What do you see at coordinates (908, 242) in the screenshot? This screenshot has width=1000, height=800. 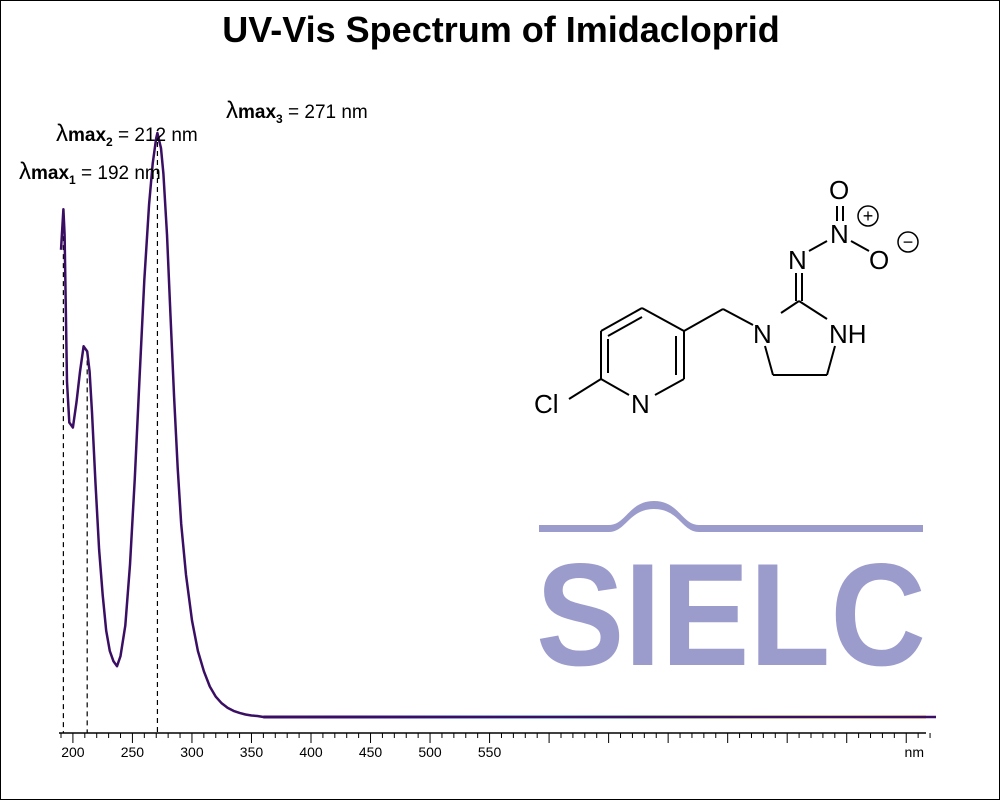 I see `charge-minus: −` at bounding box center [908, 242].